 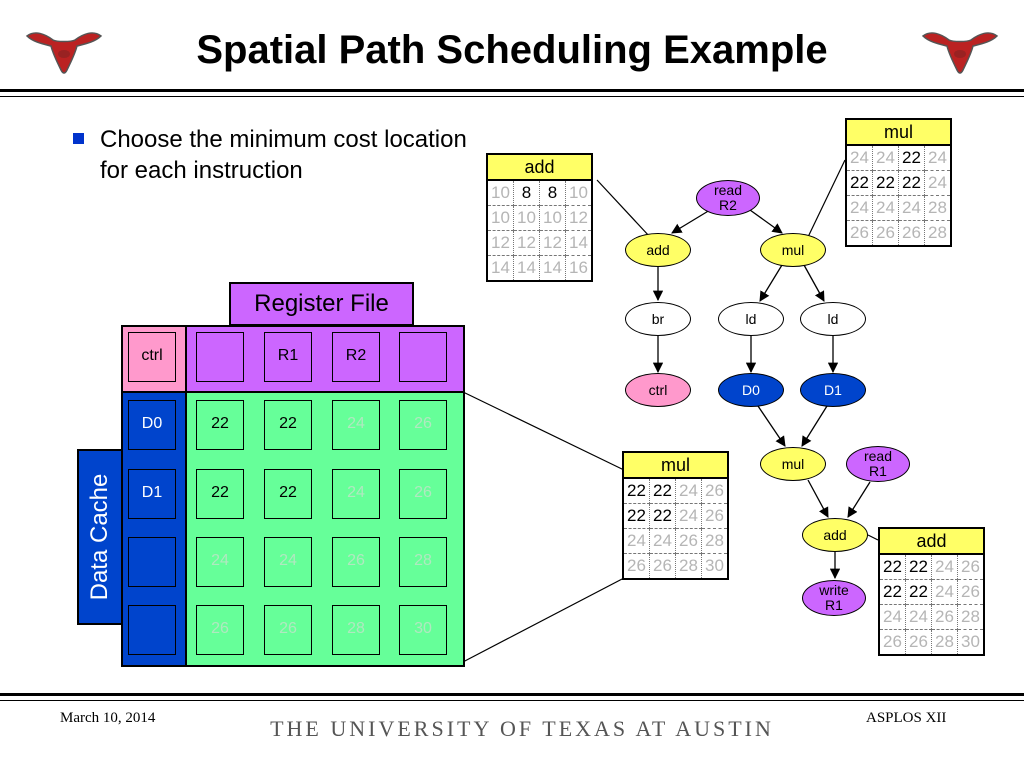 What do you see at coordinates (960, 53) in the screenshot?
I see `longhorn-logo-icon-right` at bounding box center [960, 53].